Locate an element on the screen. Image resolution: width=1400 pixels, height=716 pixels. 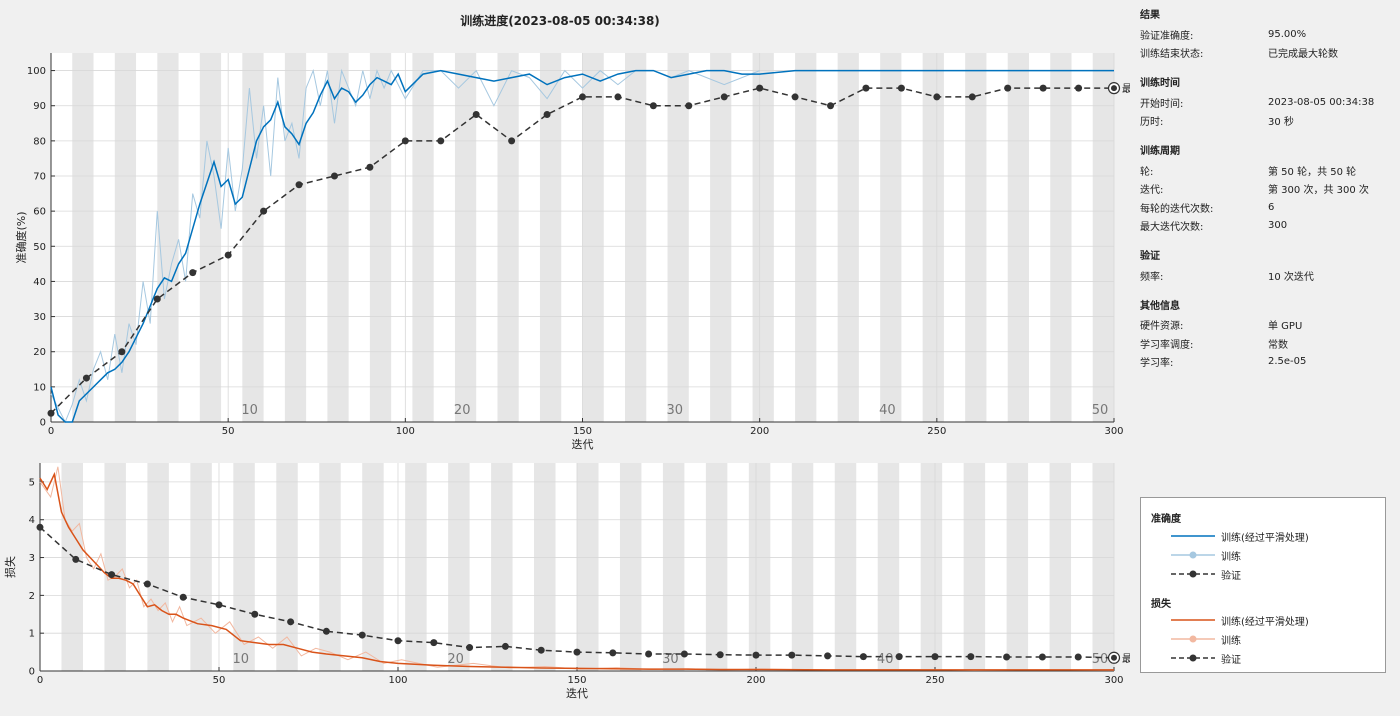
y-tick-label: 50 is located at coordinates (39, 247).